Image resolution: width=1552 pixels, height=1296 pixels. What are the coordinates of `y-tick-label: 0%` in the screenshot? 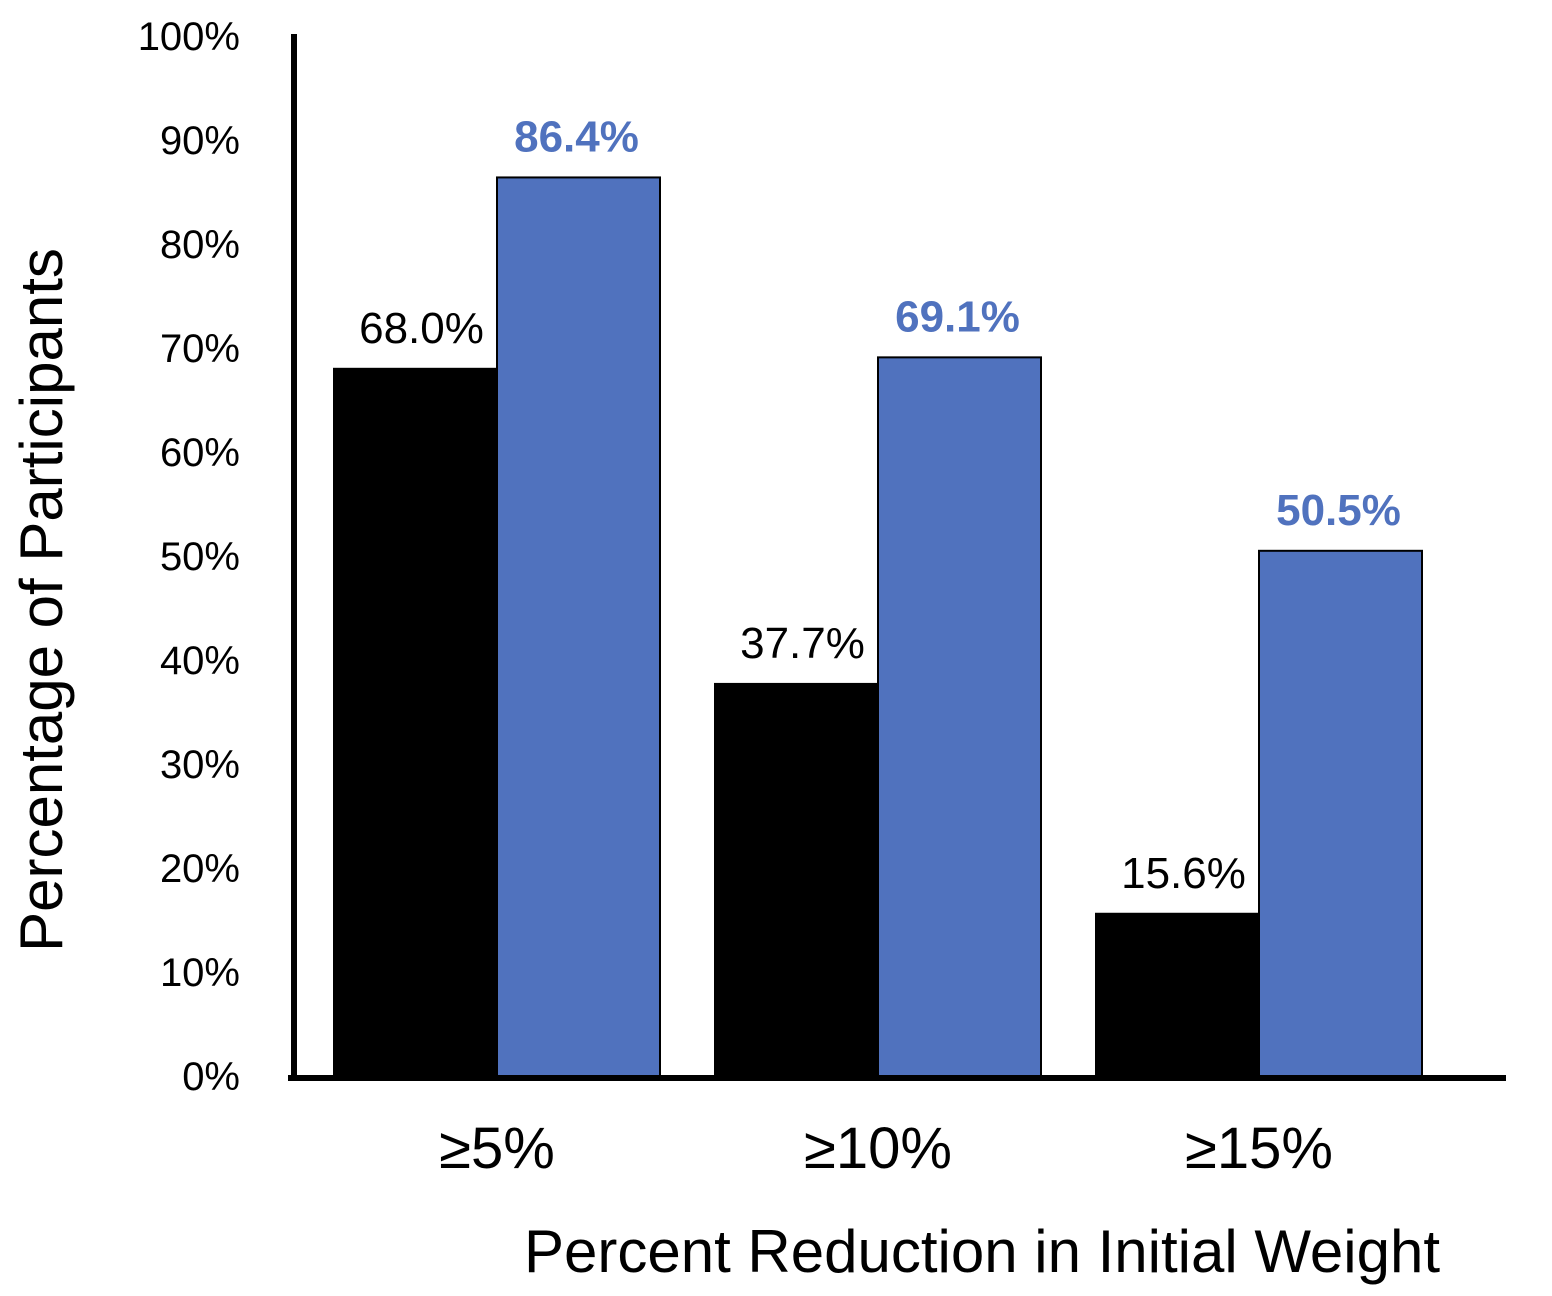 It's located at (211, 1077).